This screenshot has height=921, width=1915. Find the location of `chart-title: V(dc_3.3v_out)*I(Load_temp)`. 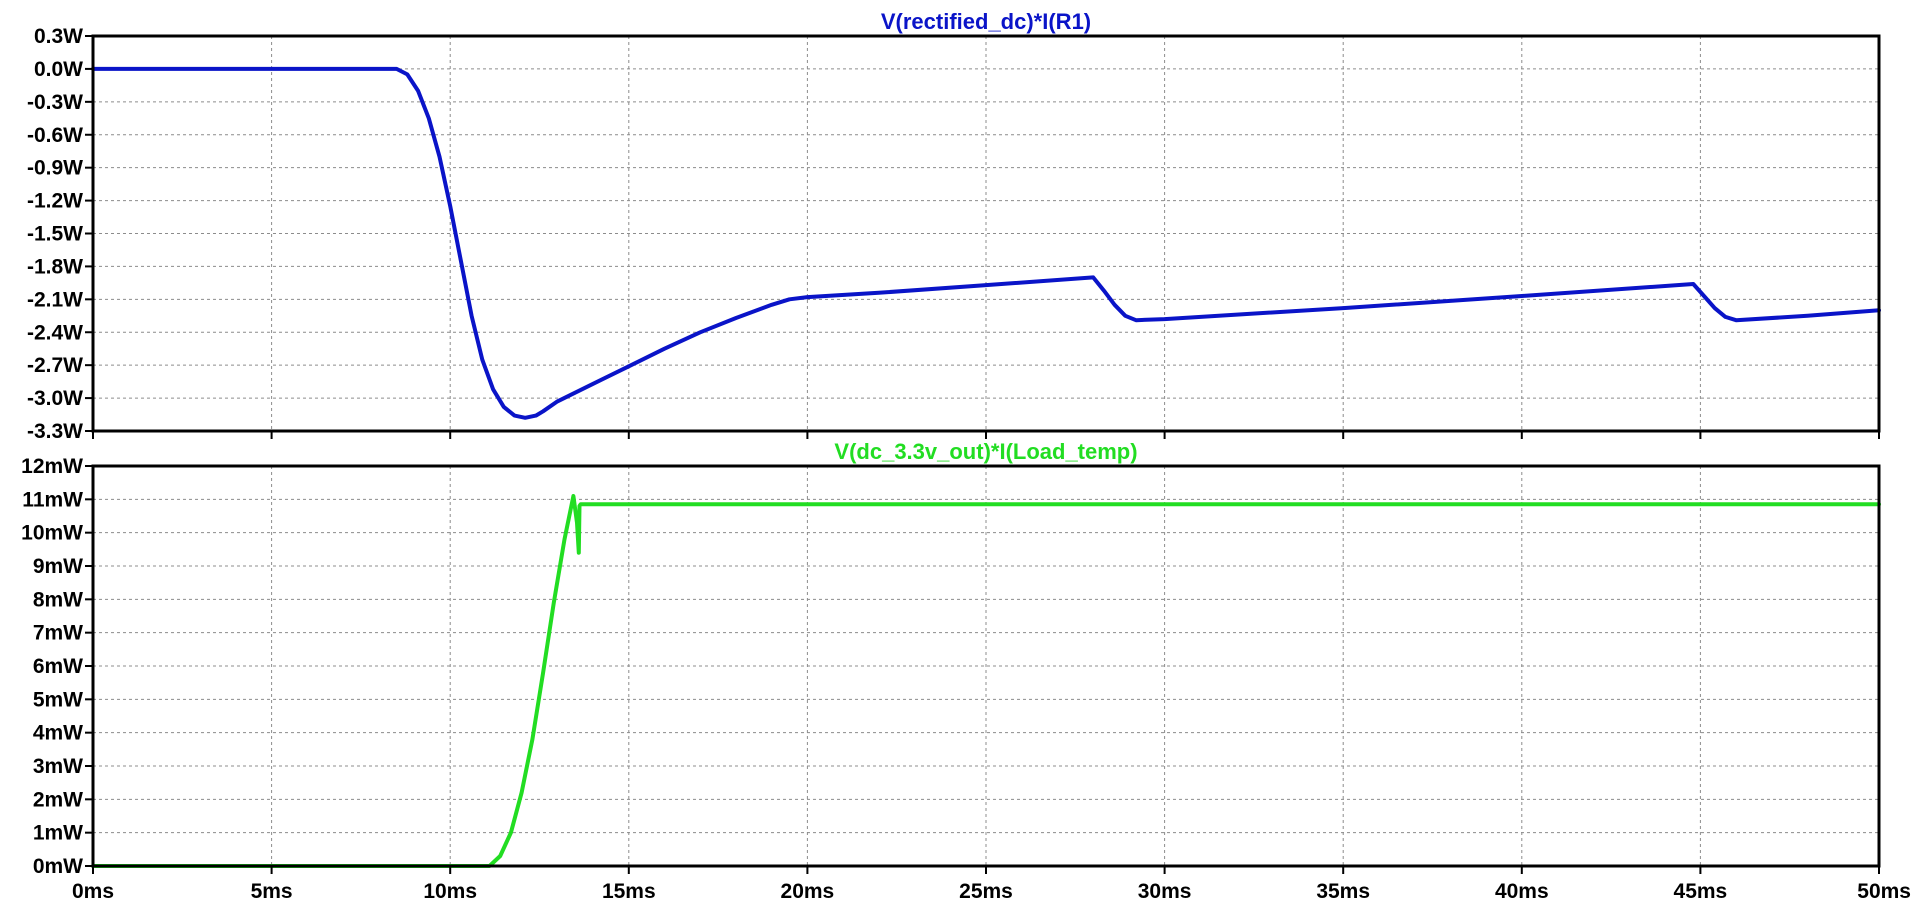

chart-title: V(dc_3.3v_out)*I(Load_temp) is located at coordinates (985, 451).